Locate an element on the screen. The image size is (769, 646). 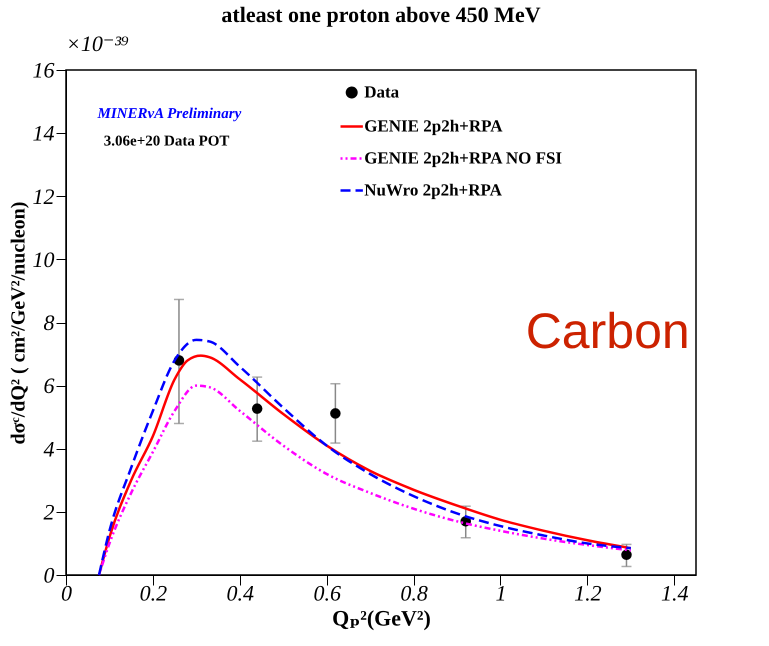
legend-label: GENIE 2p2h+RPA NO FSI is located at coordinates (463, 158).